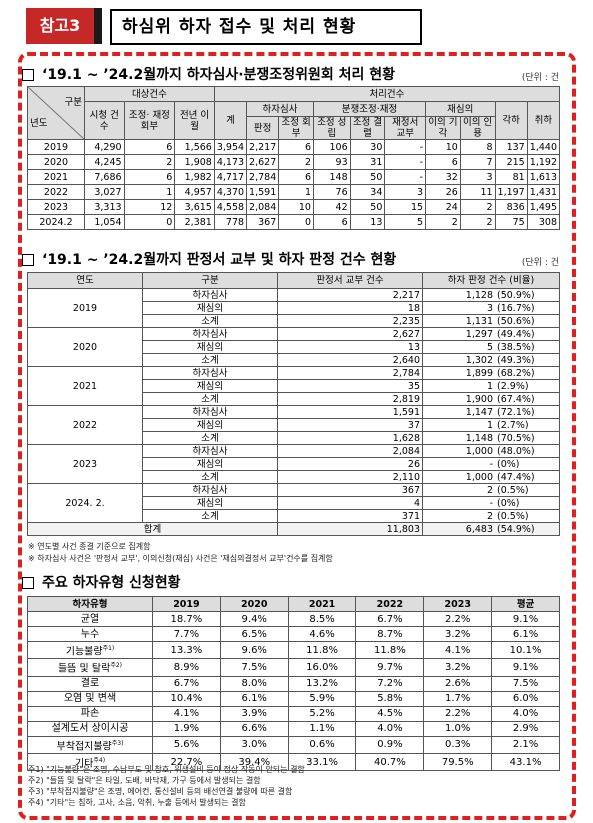 The image size is (593, 823). Describe the element at coordinates (293, 529) in the screenshot. I see `total-row: 합계 11,803 6,483 (54.9%)` at that location.